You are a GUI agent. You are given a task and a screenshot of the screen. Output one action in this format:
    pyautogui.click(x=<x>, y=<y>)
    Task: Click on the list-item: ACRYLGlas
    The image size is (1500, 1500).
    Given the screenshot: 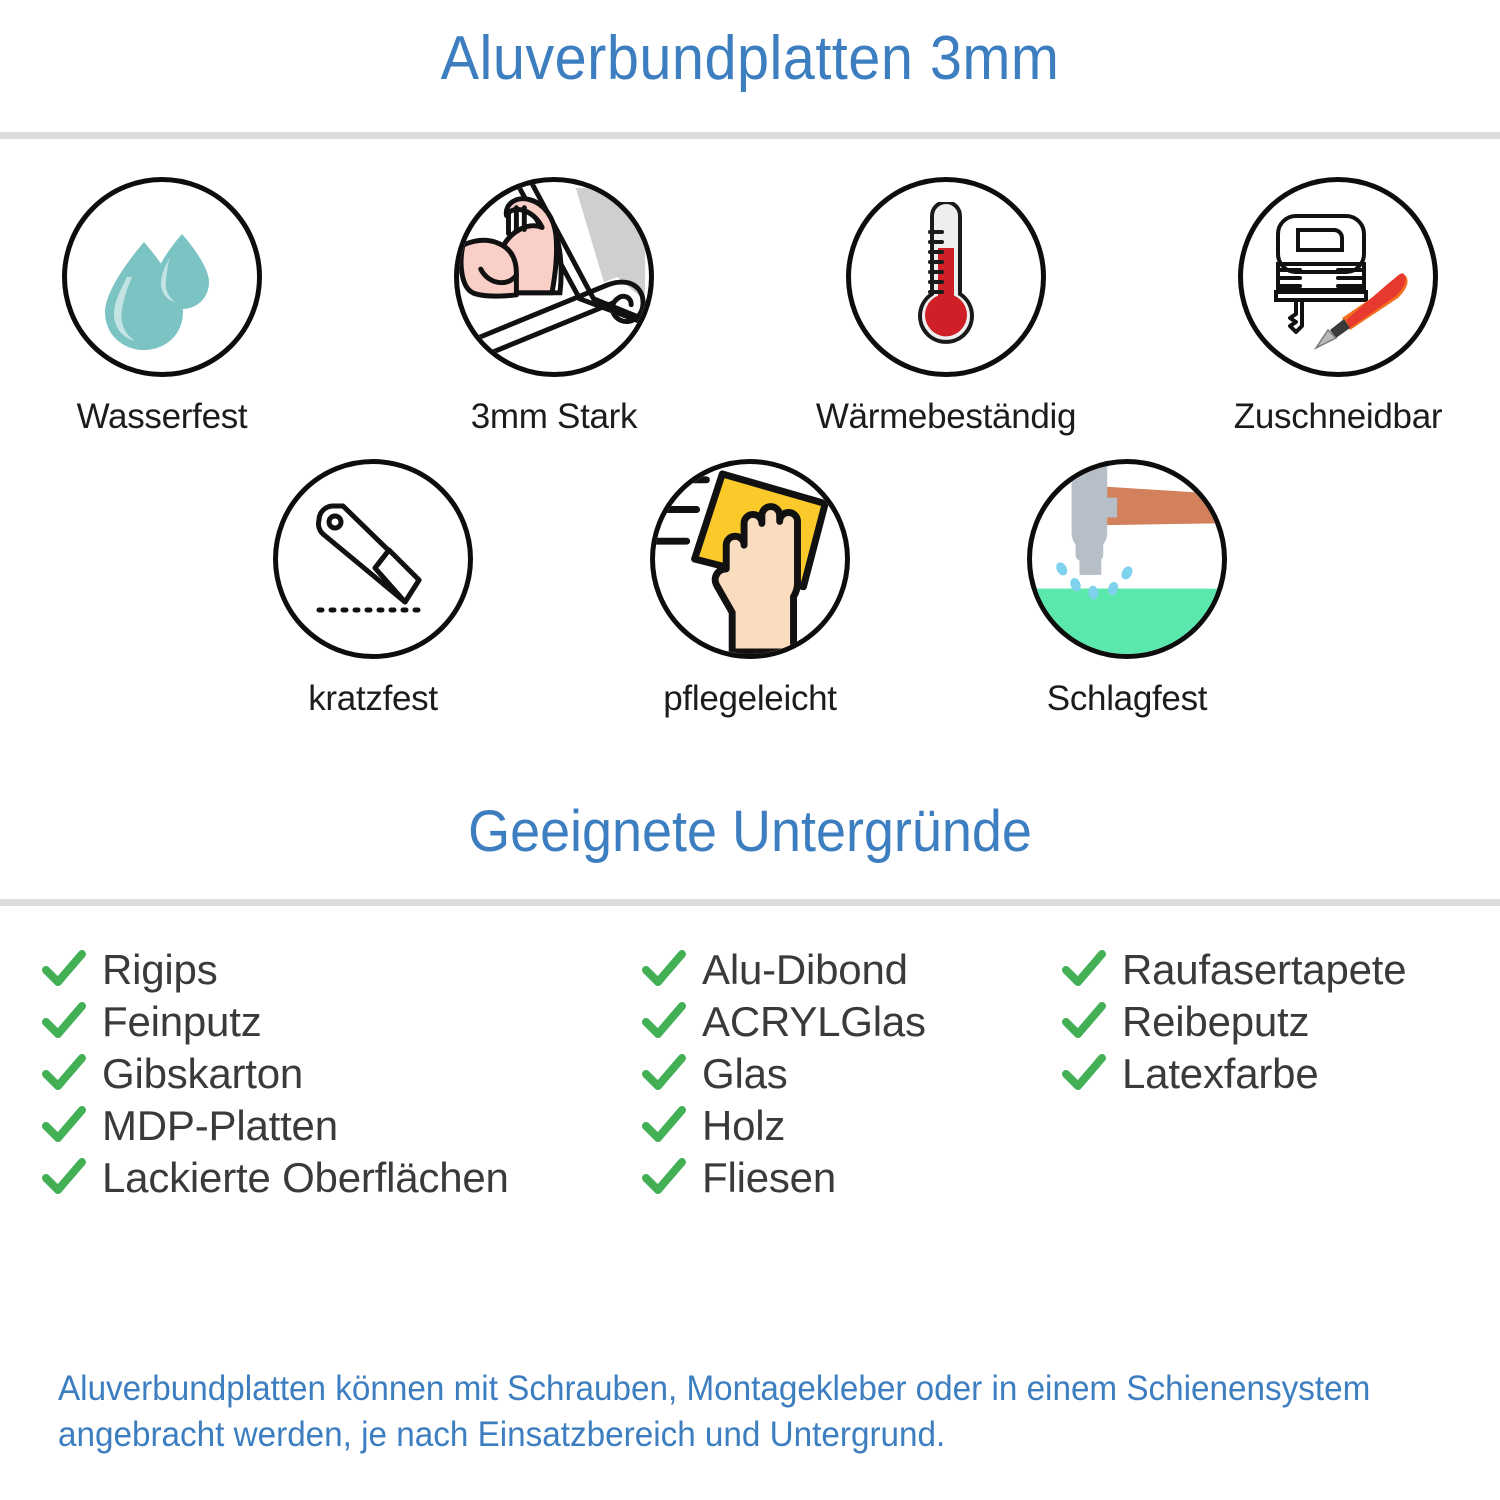 What is the action you would take?
    pyautogui.click(x=852, y=1022)
    